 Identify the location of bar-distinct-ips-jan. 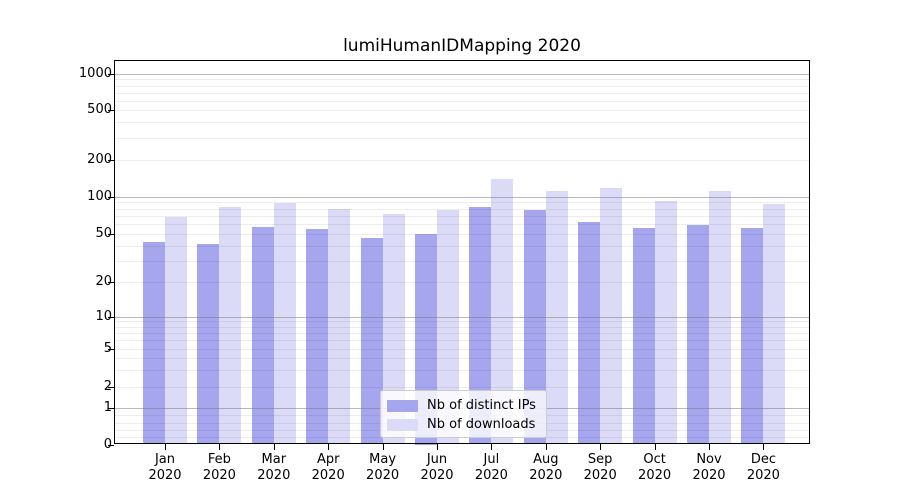
(154, 343).